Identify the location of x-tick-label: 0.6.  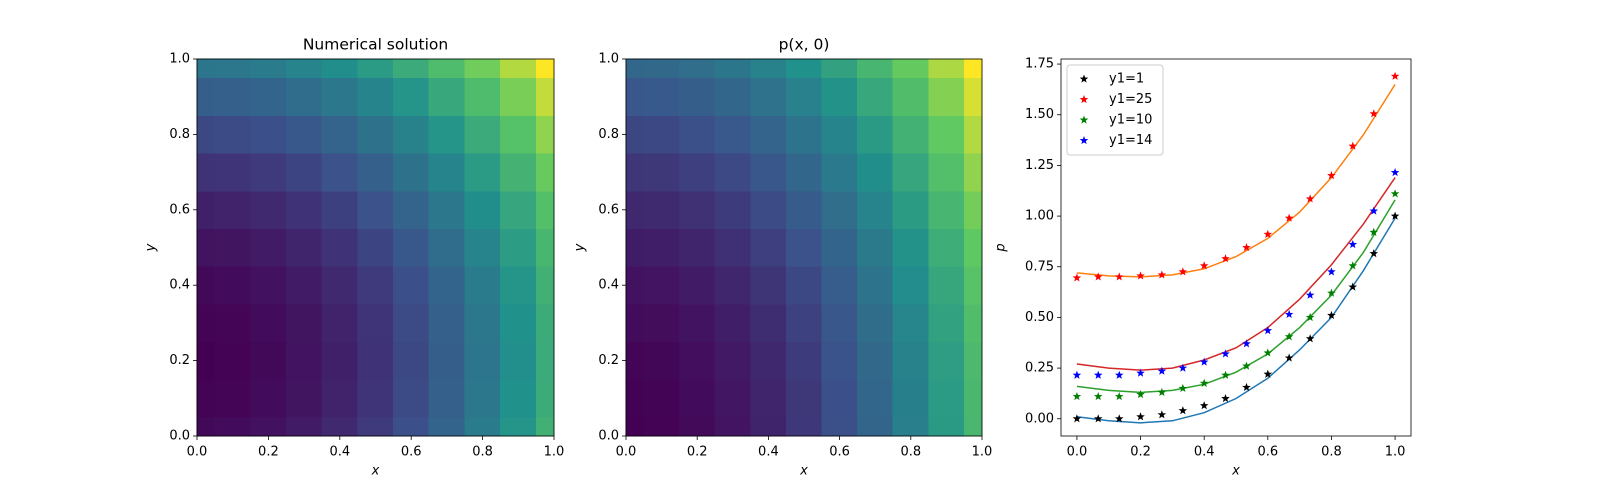
(1267, 452).